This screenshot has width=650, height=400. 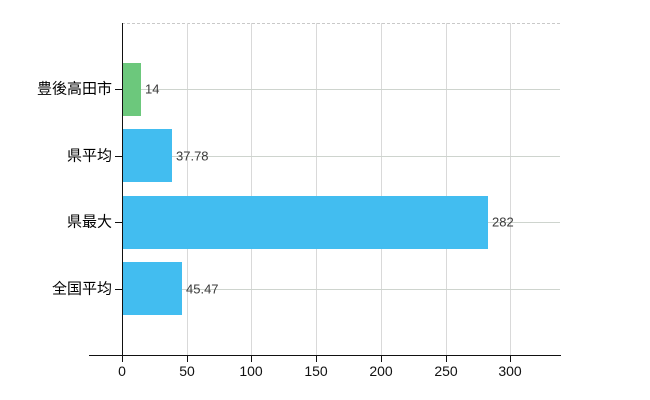 What do you see at coordinates (316, 371) in the screenshot?
I see `x-tick-label: 150` at bounding box center [316, 371].